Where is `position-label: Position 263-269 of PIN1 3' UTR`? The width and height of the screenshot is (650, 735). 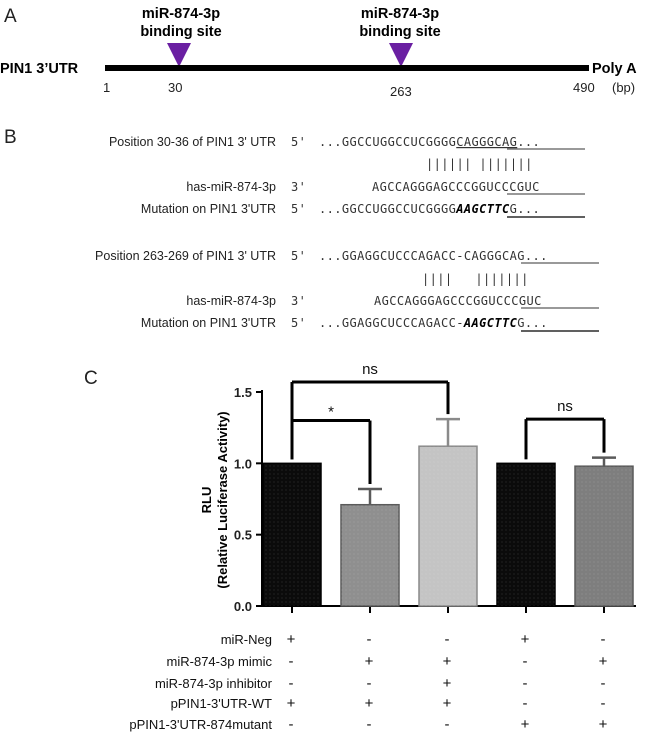 position-label: Position 263-269 of PIN1 3' UTR is located at coordinates (185, 256).